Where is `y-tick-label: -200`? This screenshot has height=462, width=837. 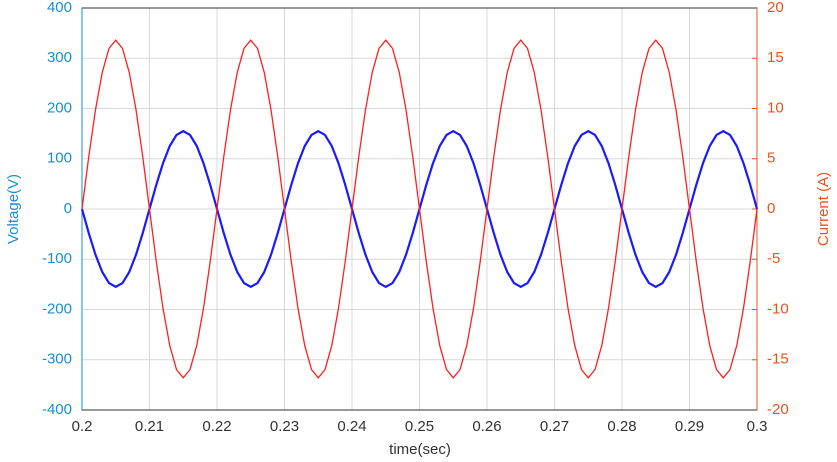 y-tick-label: -200 is located at coordinates (57, 308).